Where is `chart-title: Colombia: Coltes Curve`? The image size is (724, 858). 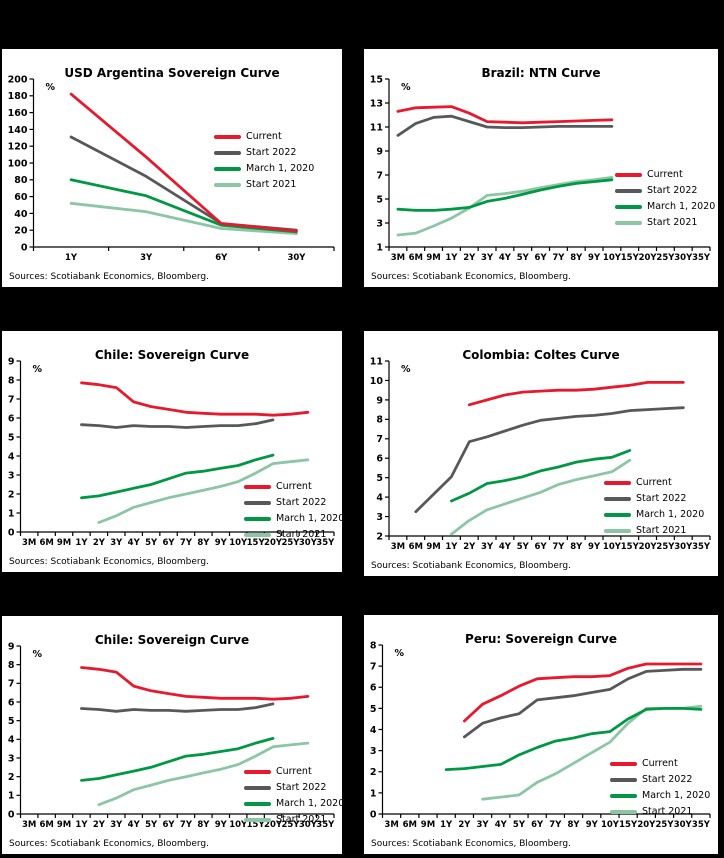
chart-title: Colombia: Coltes Curve is located at coordinates (541, 354).